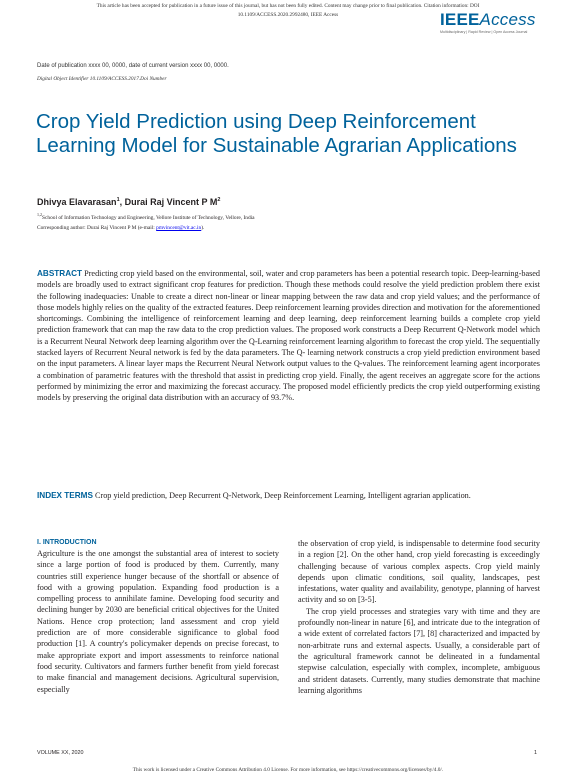 This screenshot has height=783, width=576. What do you see at coordinates (118, 200) in the screenshot?
I see `author-1-sup: 1` at bounding box center [118, 200].